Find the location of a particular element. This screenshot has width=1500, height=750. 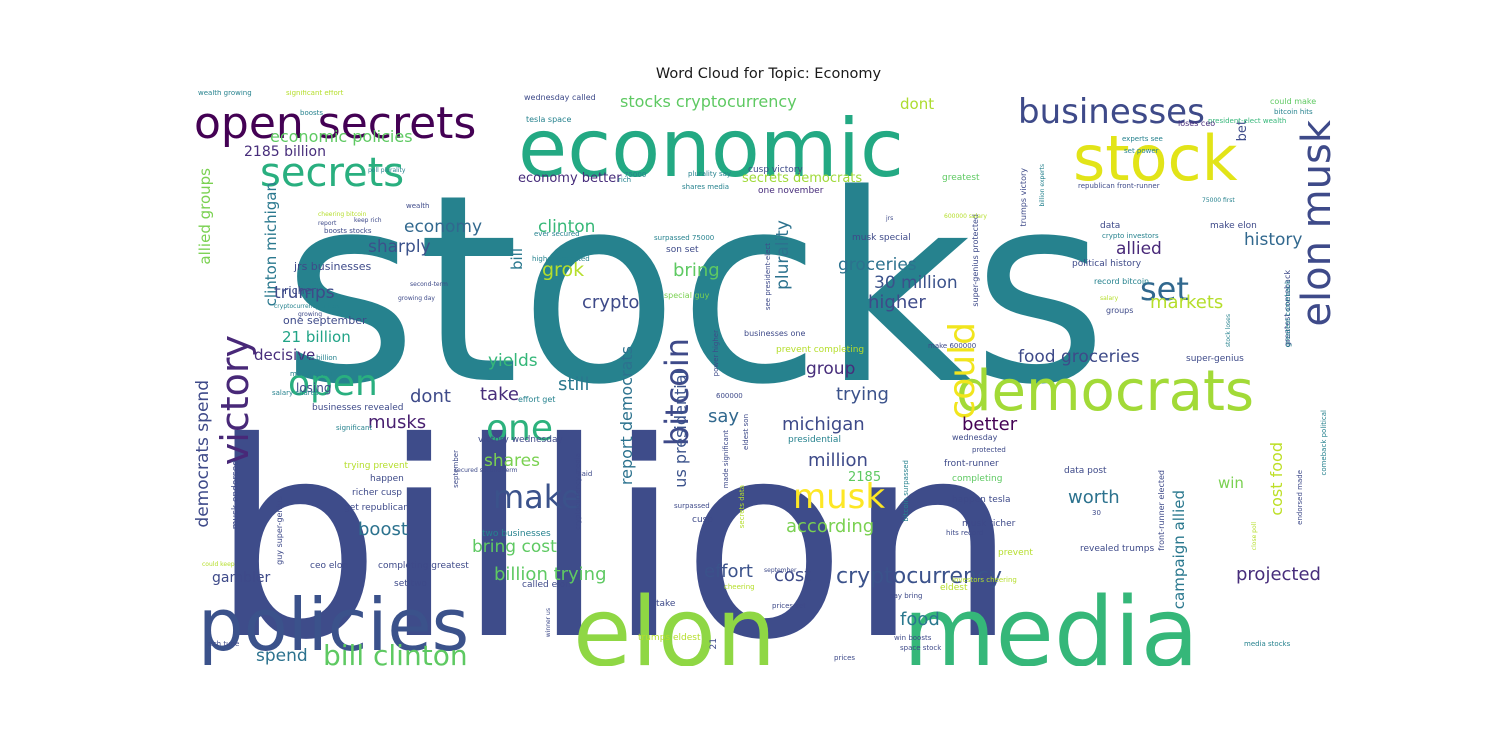

word-take: take is located at coordinates (666, 604).